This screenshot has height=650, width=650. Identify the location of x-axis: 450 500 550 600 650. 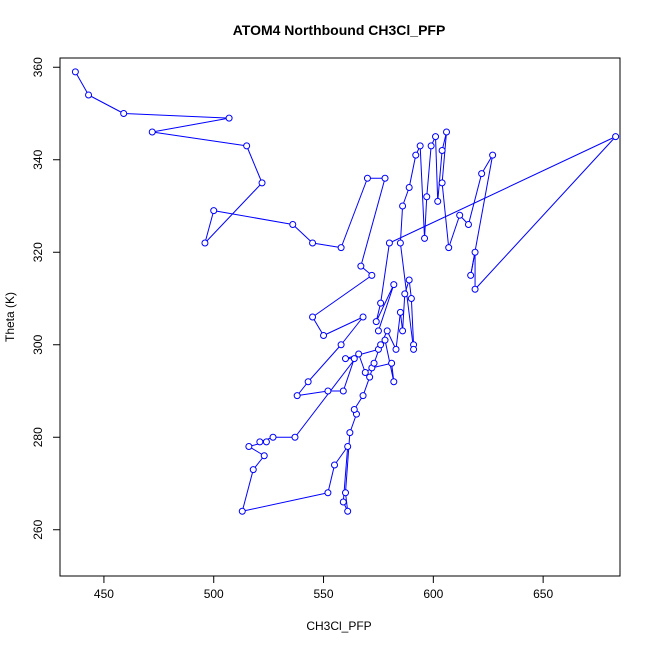
(323, 588).